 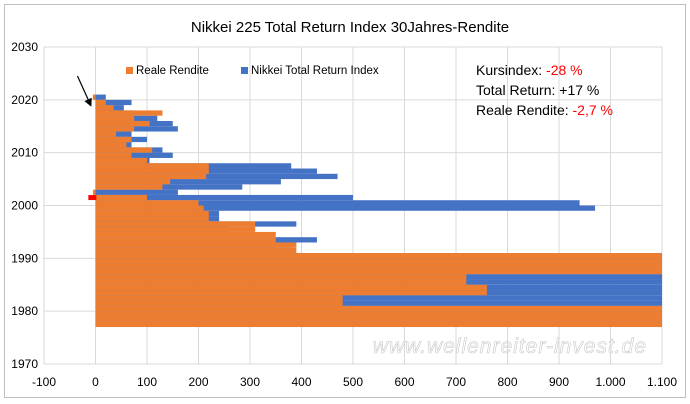 What do you see at coordinates (564, 70) in the screenshot?
I see `annotation-kursindex-value: -28 %` at bounding box center [564, 70].